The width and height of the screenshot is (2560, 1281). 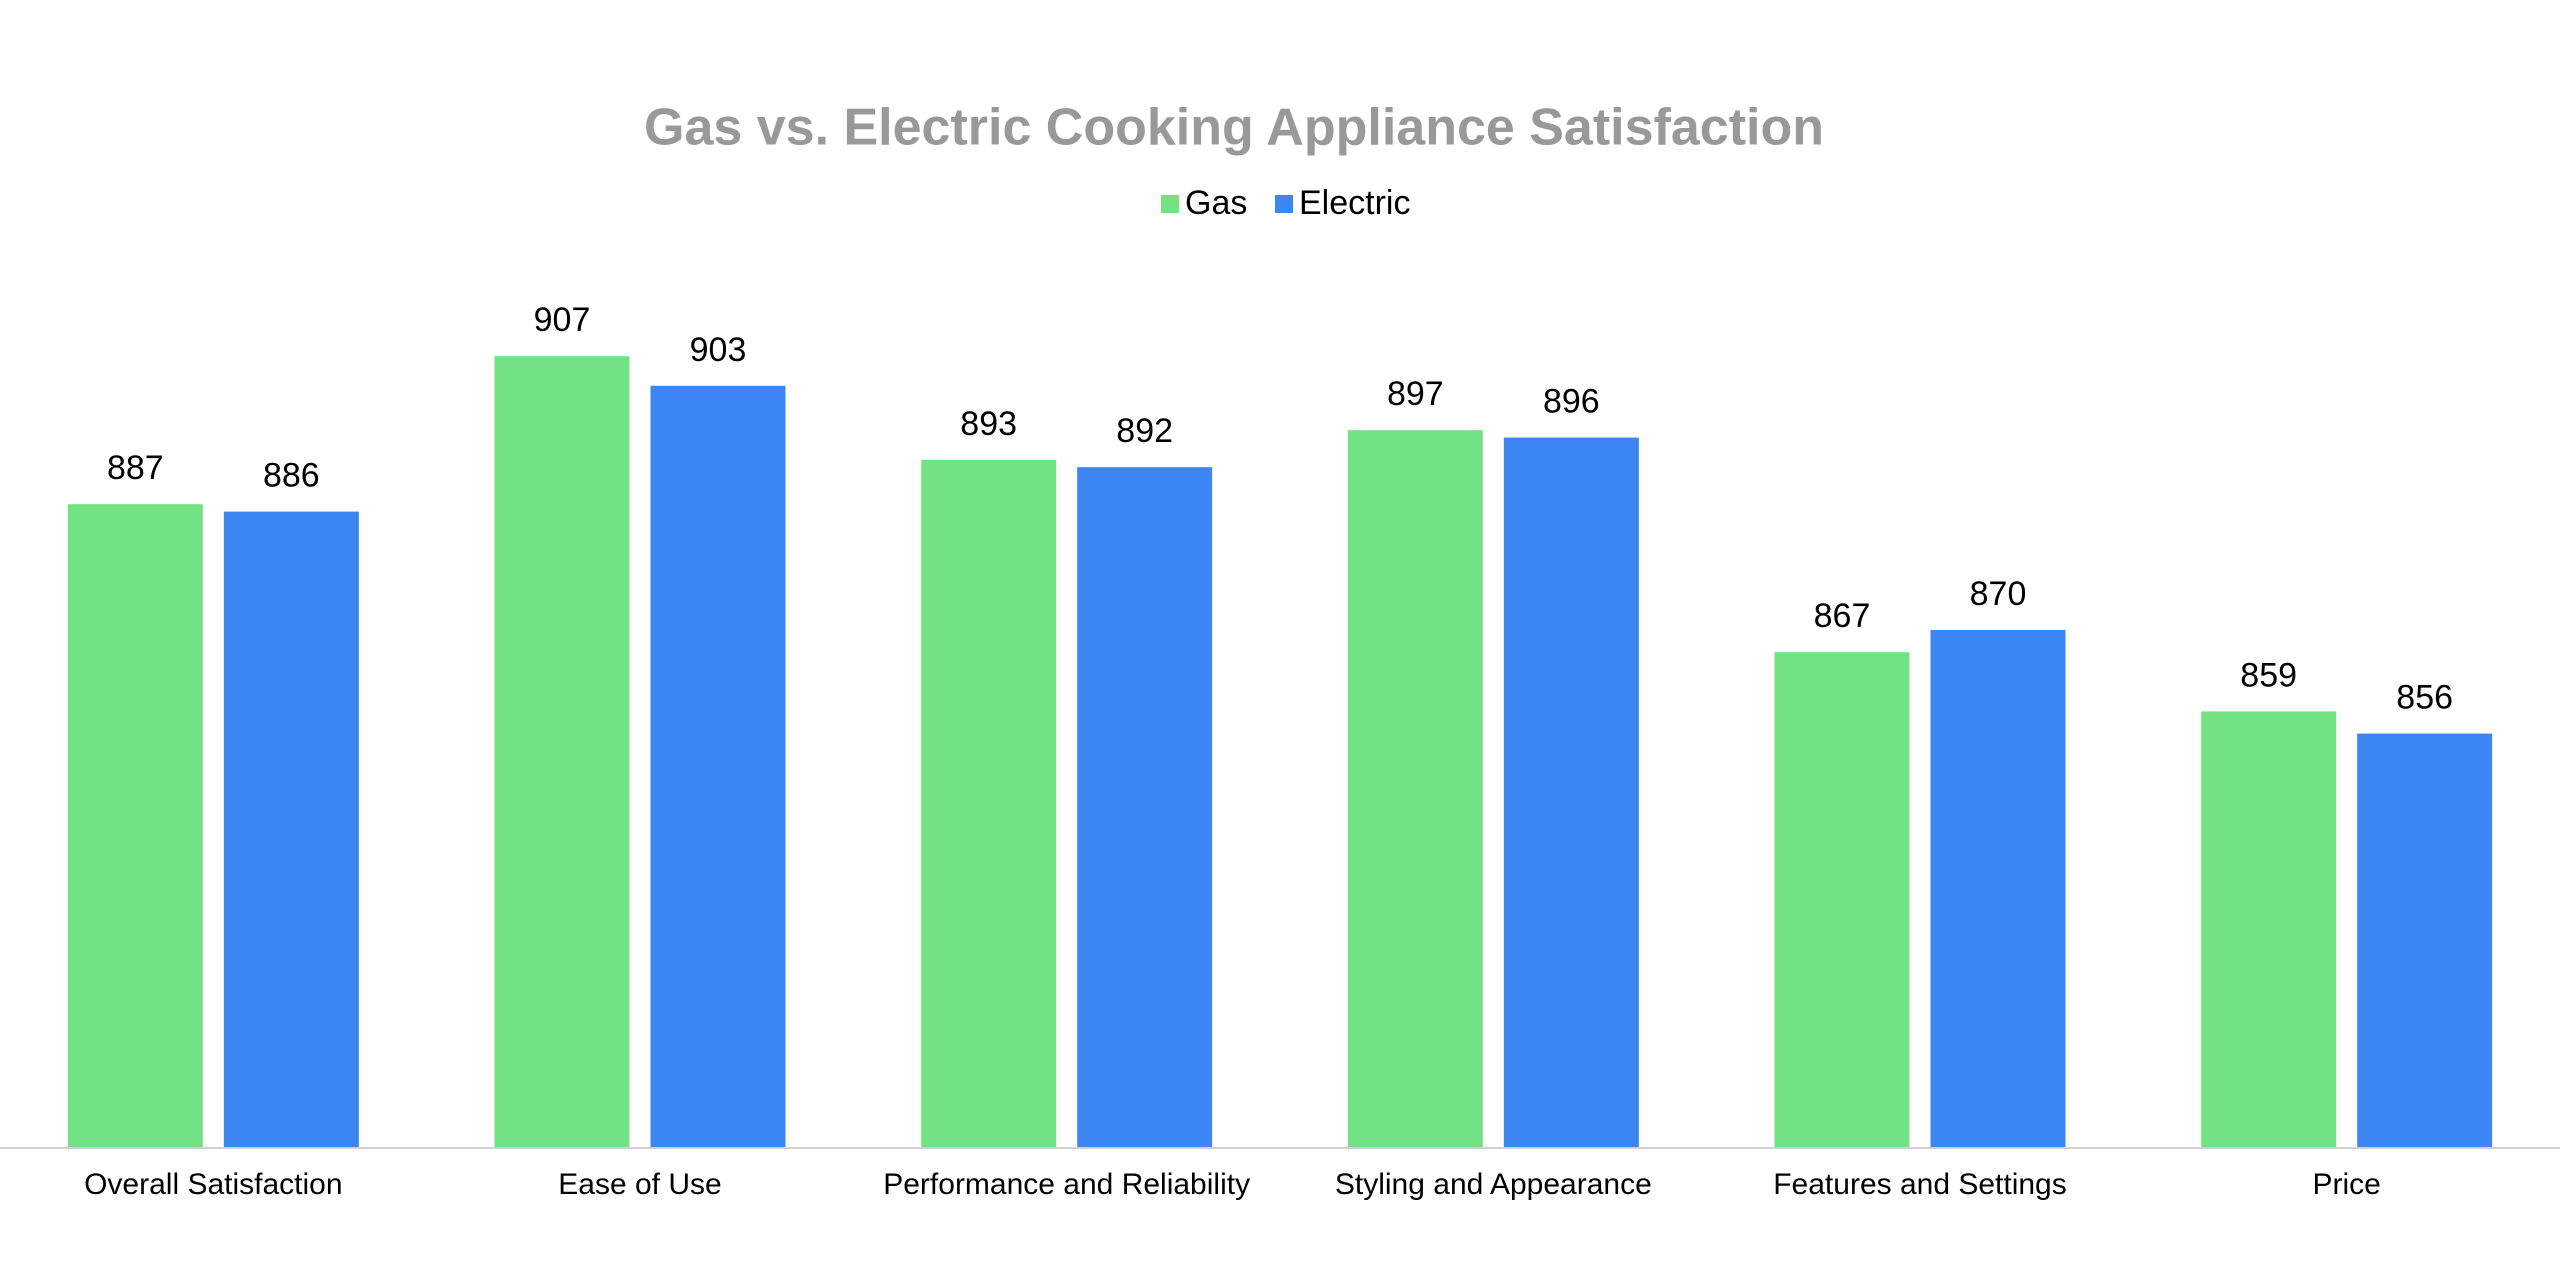 I want to click on value-label: 897, so click(x=1415, y=394).